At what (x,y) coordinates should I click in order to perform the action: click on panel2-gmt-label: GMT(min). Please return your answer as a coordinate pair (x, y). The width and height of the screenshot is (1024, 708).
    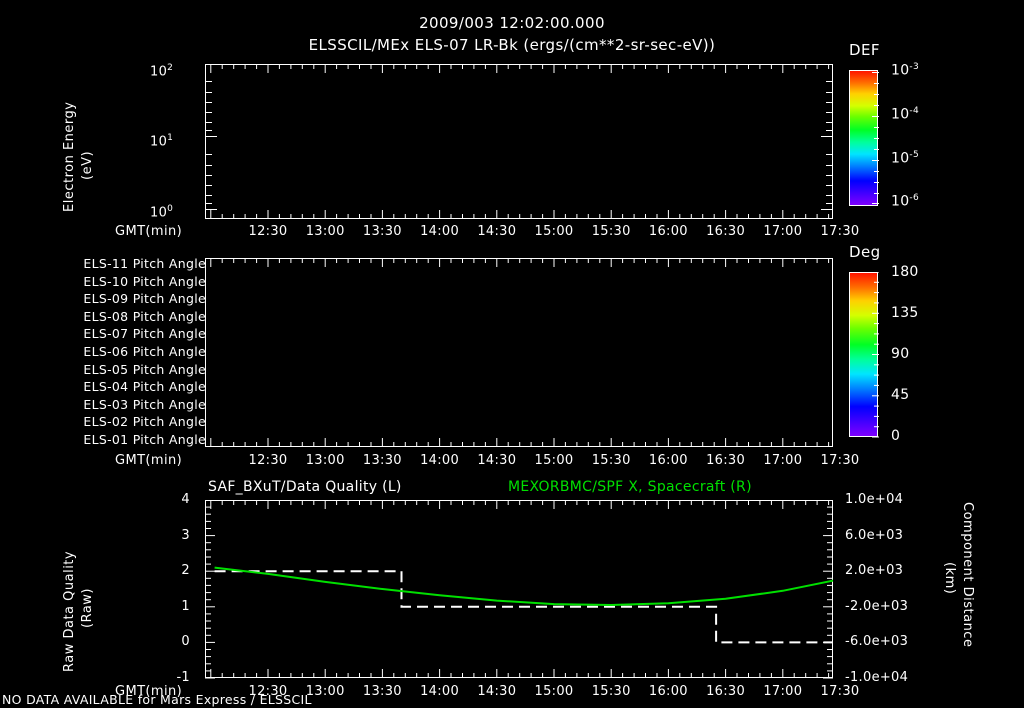
    Looking at the image, I should click on (149, 460).